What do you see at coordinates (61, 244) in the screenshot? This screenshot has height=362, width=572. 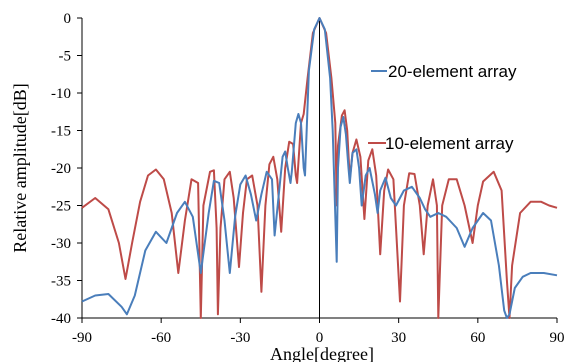 I see `y-tick-label: -30` at bounding box center [61, 244].